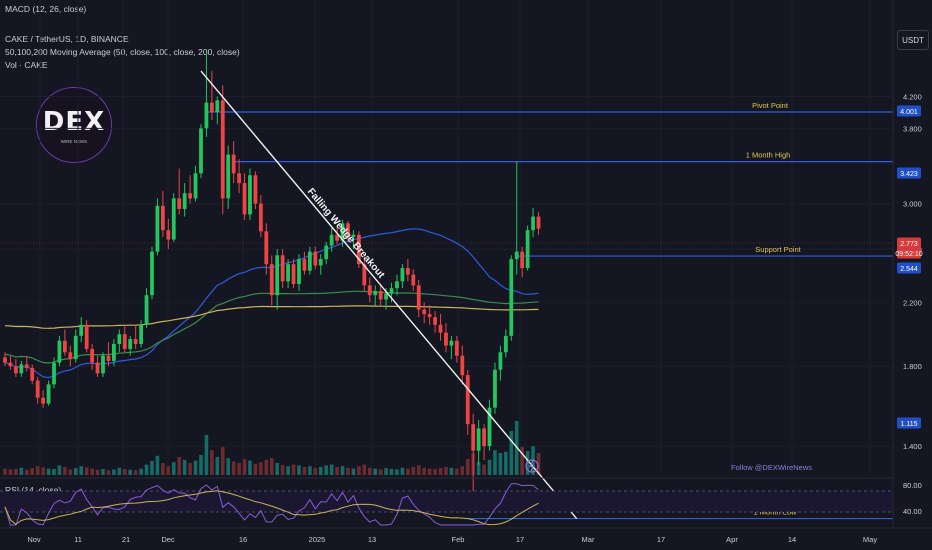  What do you see at coordinates (768, 155) in the screenshot?
I see `level-label-1: 1 Month High` at bounding box center [768, 155].